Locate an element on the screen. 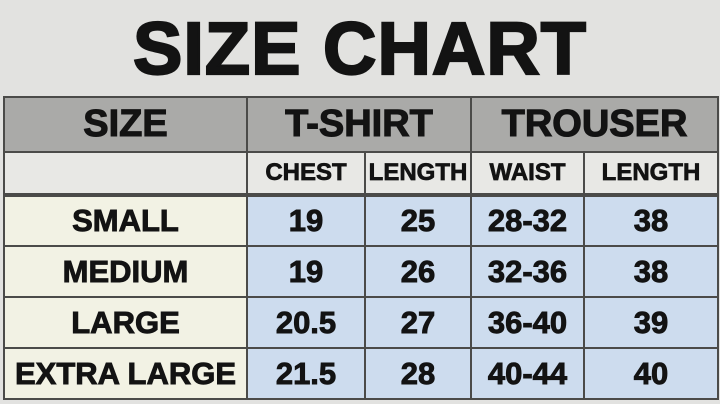 The width and height of the screenshot is (720, 404). column-header-tshirt: T-SHIRT is located at coordinates (359, 124).